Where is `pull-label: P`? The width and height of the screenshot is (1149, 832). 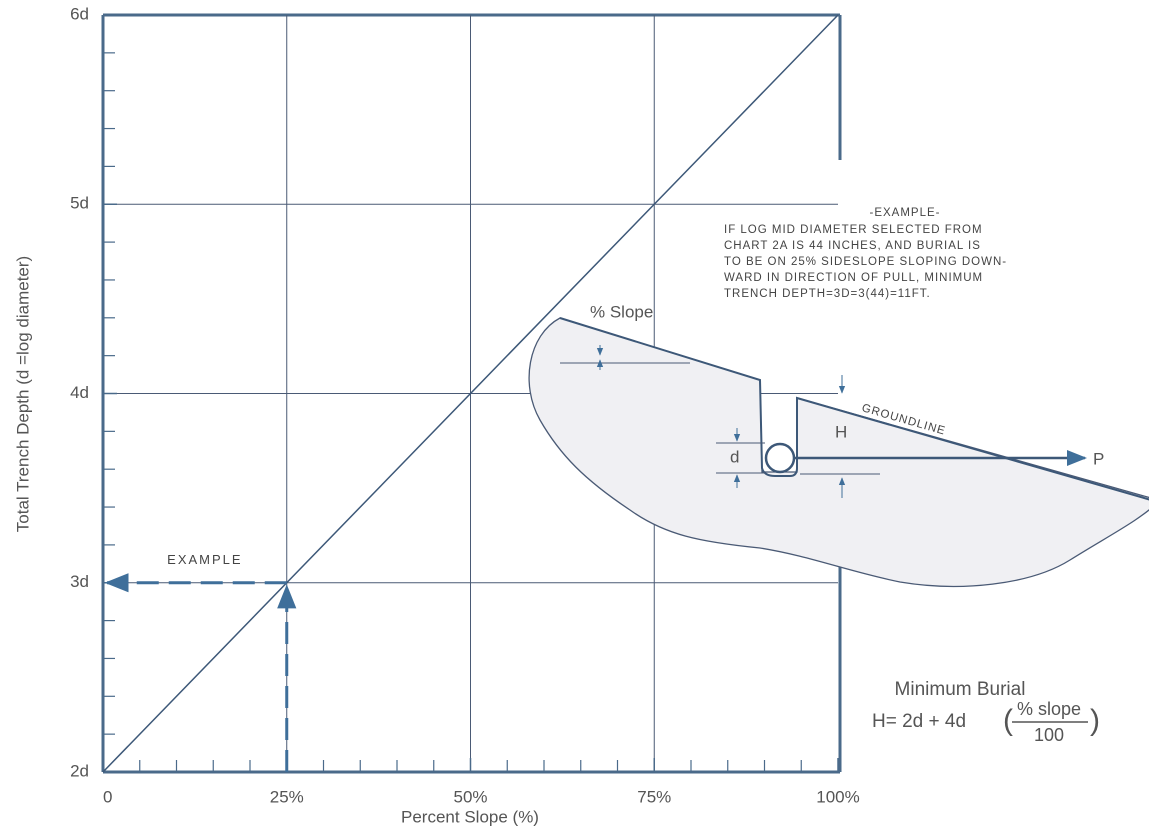
pull-label: P is located at coordinates (1098, 458).